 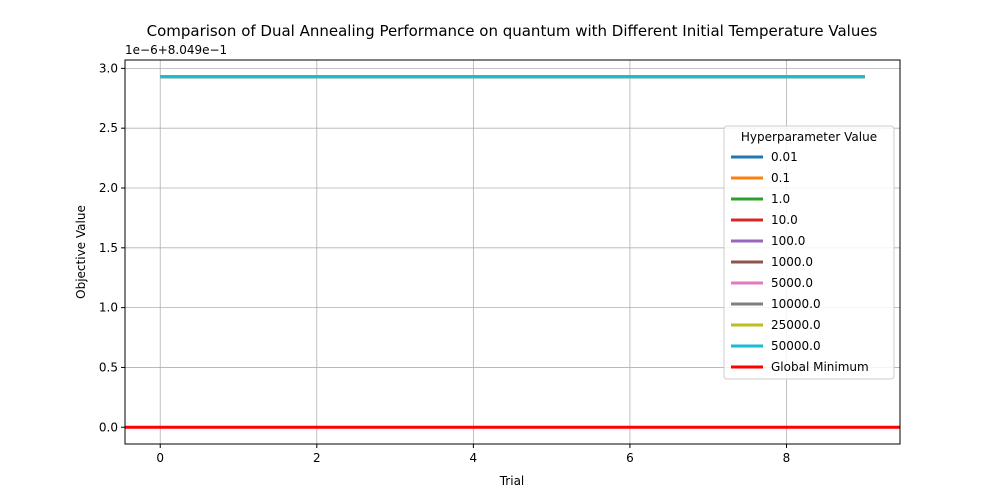 What do you see at coordinates (160, 458) in the screenshot?
I see `x-tick-label: 0` at bounding box center [160, 458].